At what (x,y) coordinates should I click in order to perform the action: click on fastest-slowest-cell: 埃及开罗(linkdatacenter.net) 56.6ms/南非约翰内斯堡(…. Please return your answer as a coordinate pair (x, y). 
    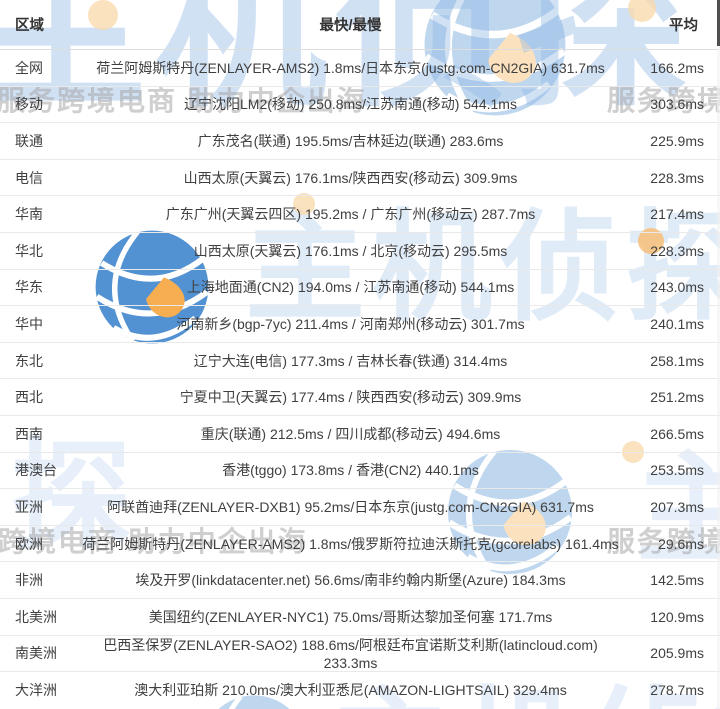
    Looking at the image, I should click on (350, 580).